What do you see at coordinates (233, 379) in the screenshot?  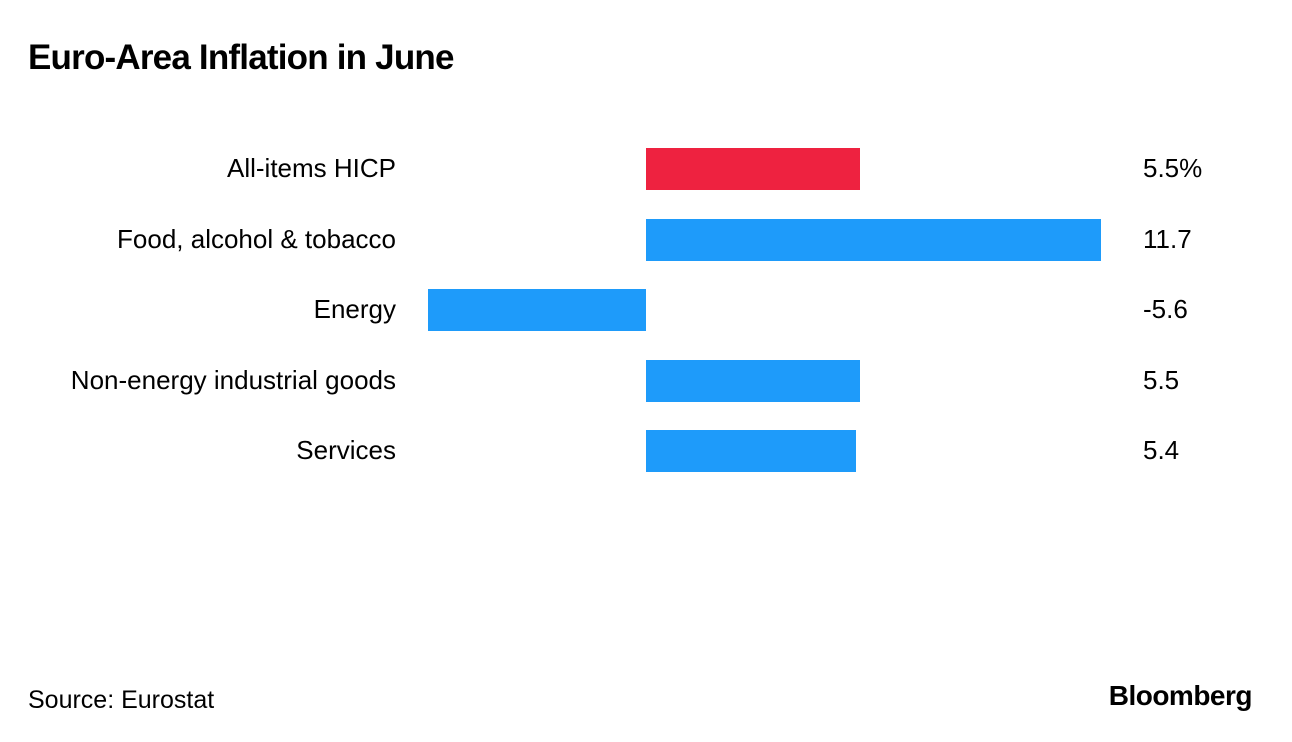 I see `category-label: Non-energy industrial goods` at bounding box center [233, 379].